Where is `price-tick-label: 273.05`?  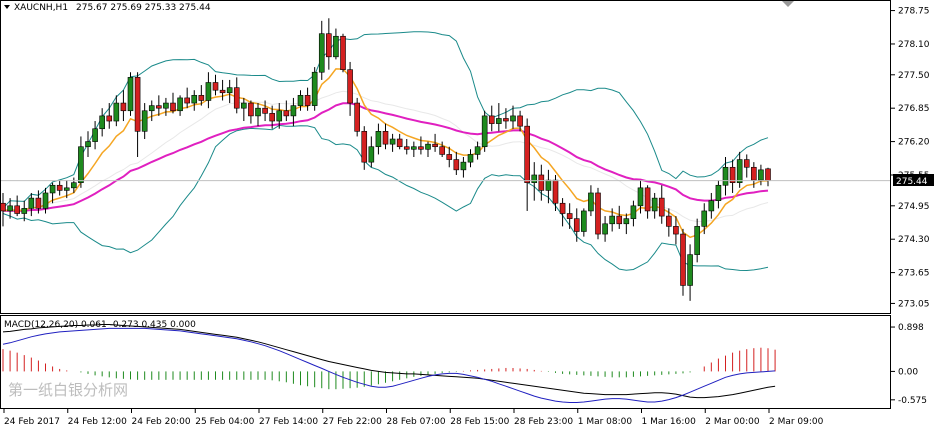
price-tick-label: 273.05 is located at coordinates (914, 304).